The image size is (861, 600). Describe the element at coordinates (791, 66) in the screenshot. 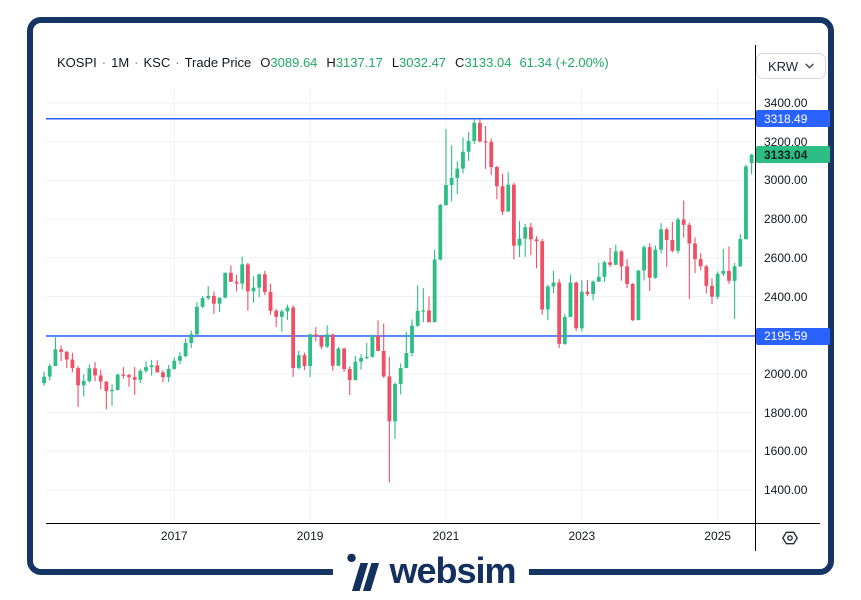

I see `currency-selector: KRW` at that location.